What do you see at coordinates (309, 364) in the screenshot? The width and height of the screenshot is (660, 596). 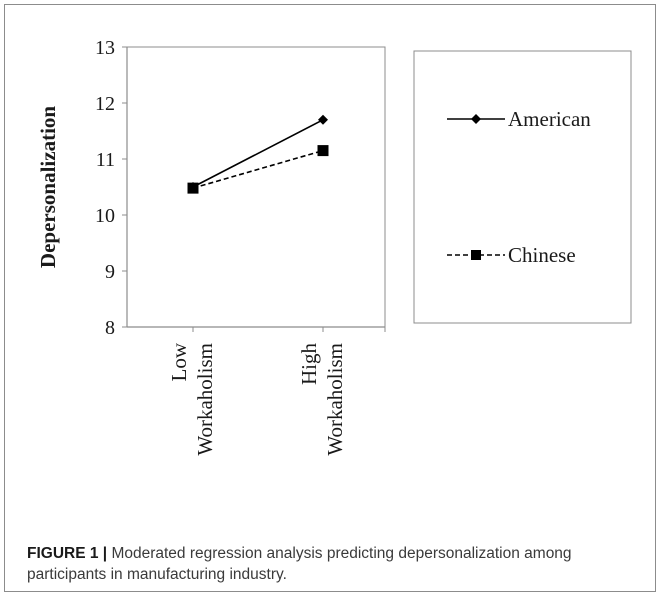 I see `x-category-label-line: High` at bounding box center [309, 364].